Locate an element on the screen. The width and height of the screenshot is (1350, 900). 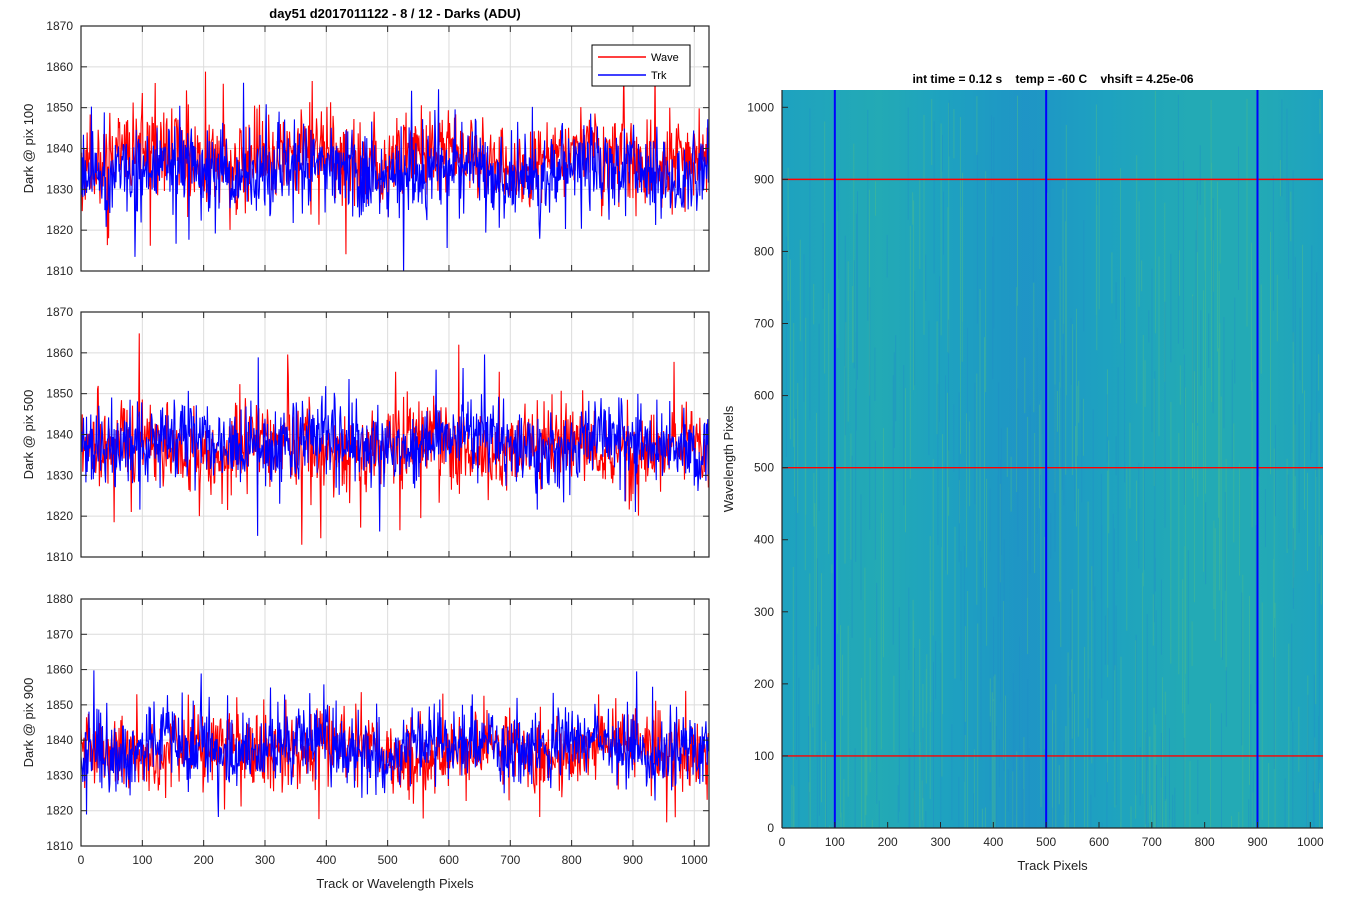
y-tick-label: 0 is located at coordinates (770, 828).